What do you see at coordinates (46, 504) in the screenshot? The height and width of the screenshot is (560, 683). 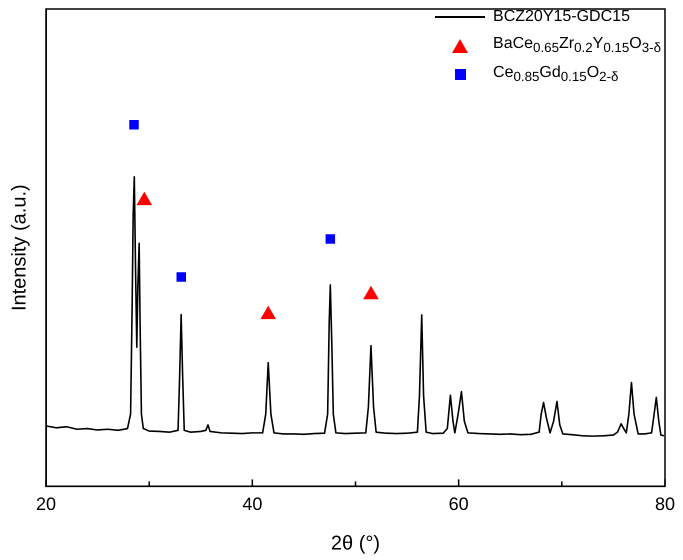 I see `x-tick-label: 20` at bounding box center [46, 504].